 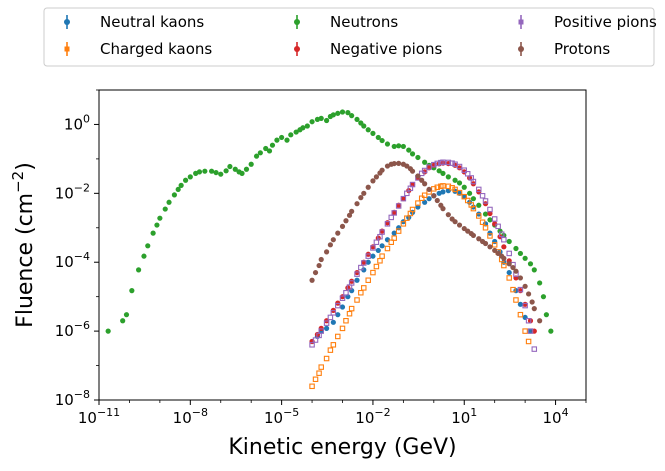 I want to click on y-tick-label: 10−6, so click(x=72, y=329).